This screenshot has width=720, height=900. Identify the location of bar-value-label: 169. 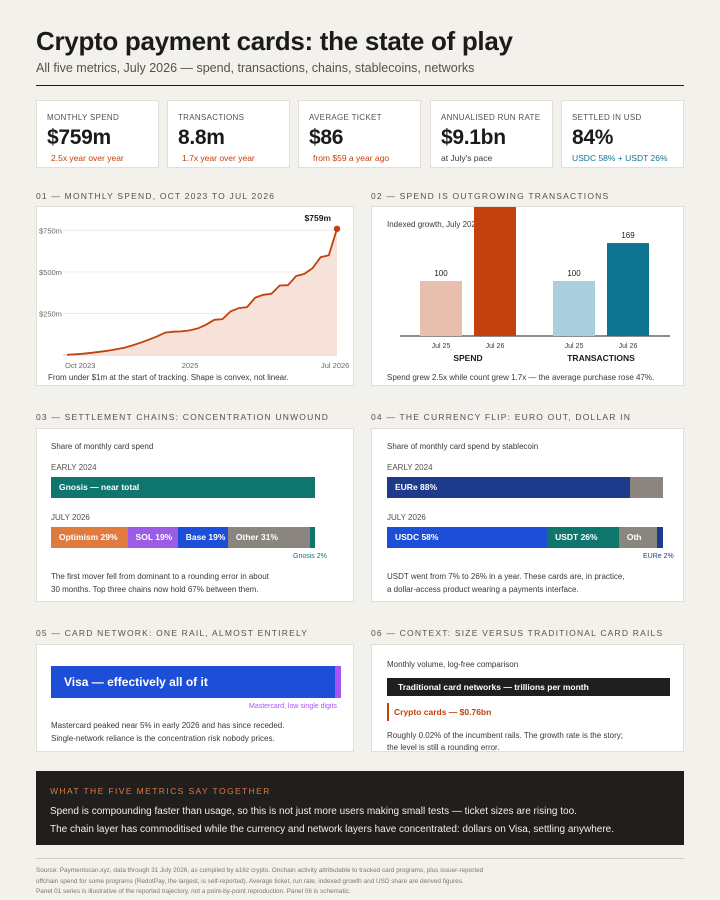
(628, 235).